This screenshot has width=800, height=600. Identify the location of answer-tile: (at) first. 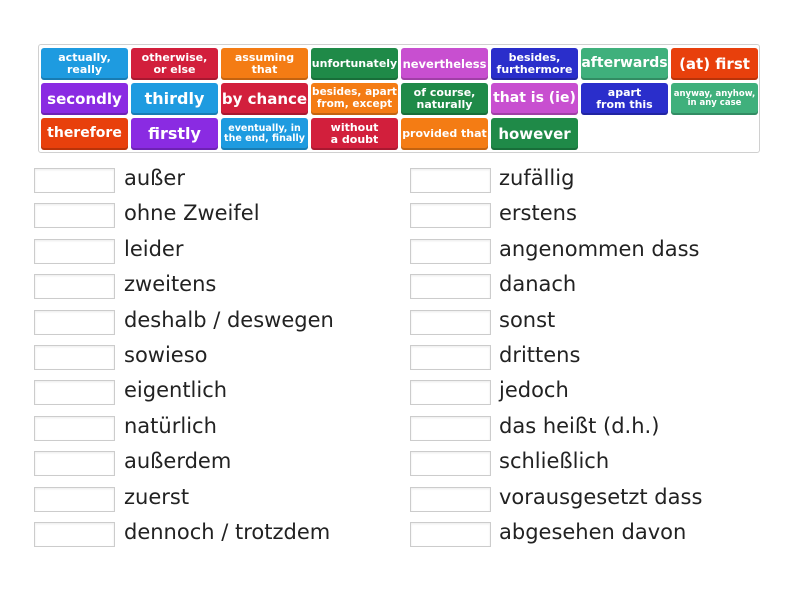
(714, 64).